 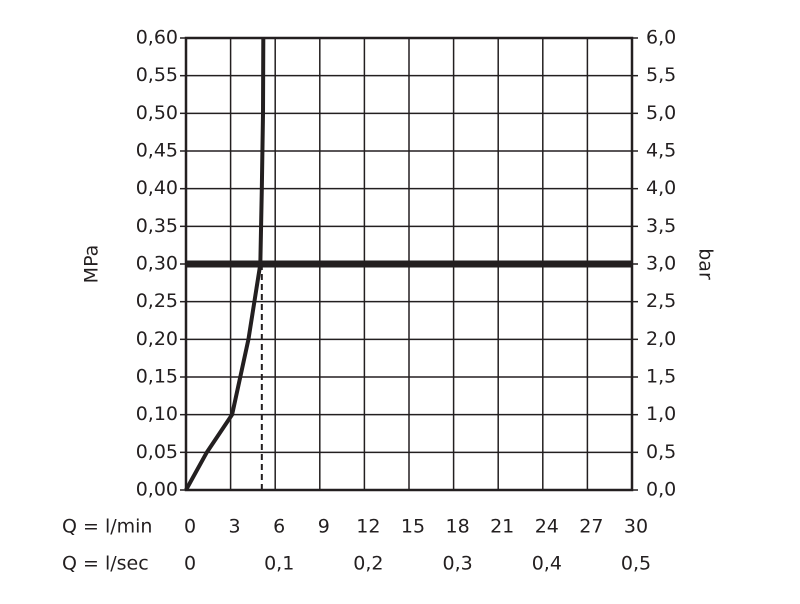 I want to click on x2-tick-label: 0, so click(x=190, y=564).